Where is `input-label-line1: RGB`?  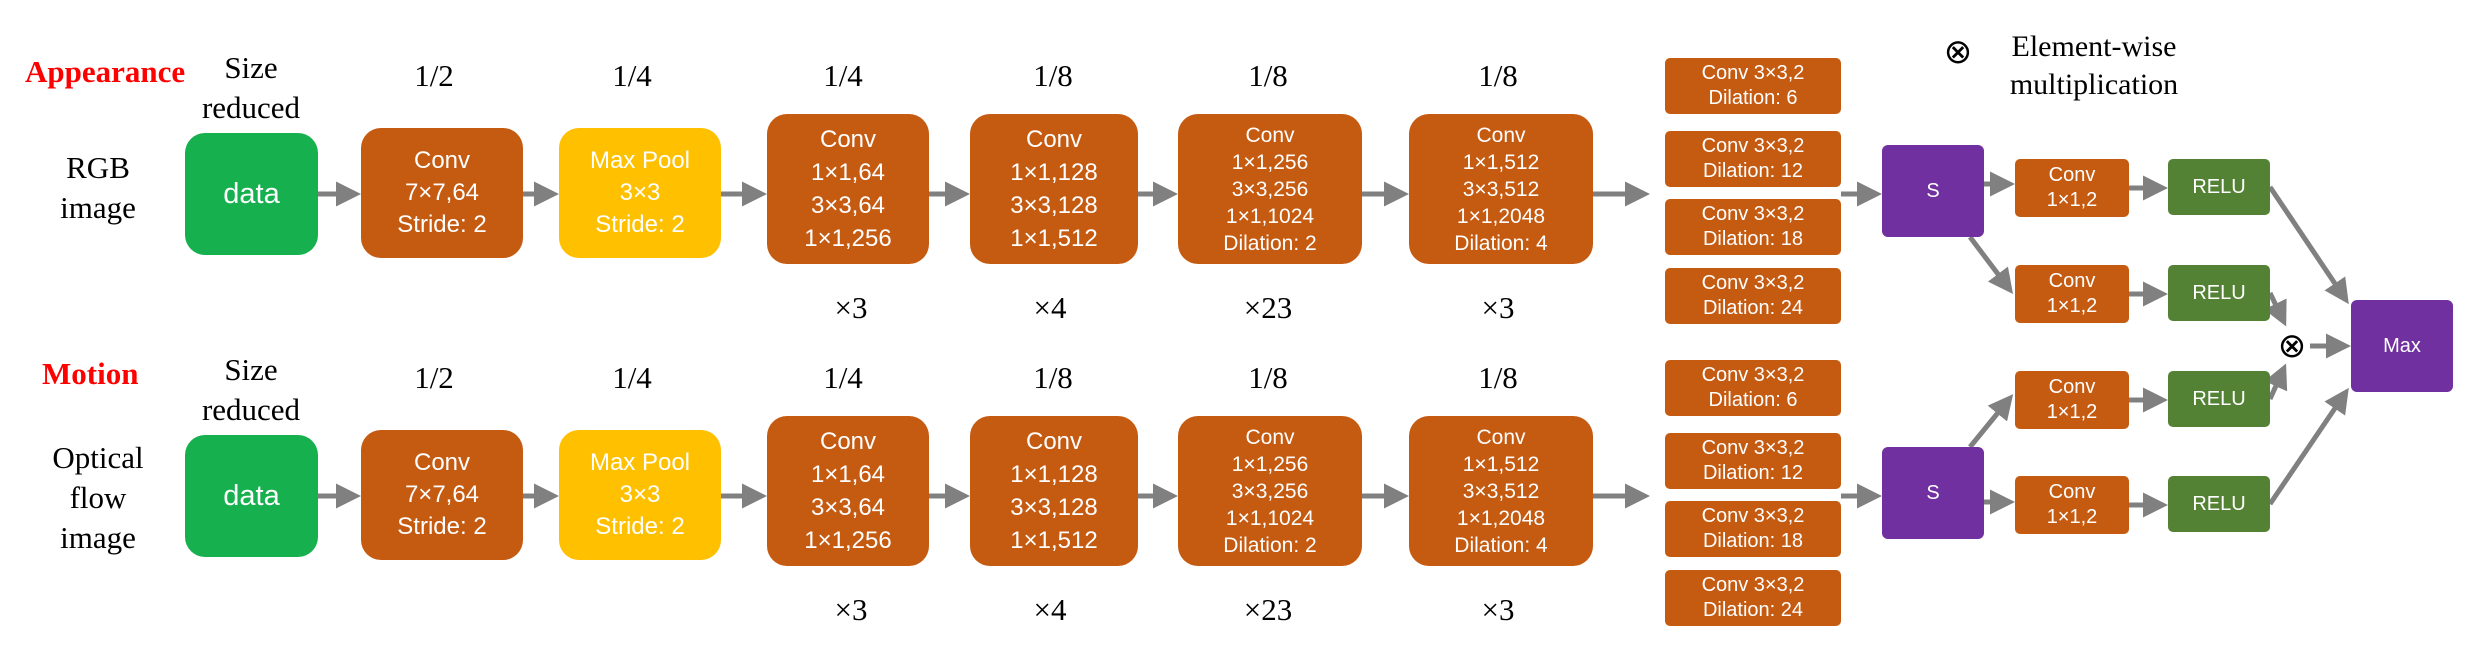 input-label-line1: RGB is located at coordinates (98, 167).